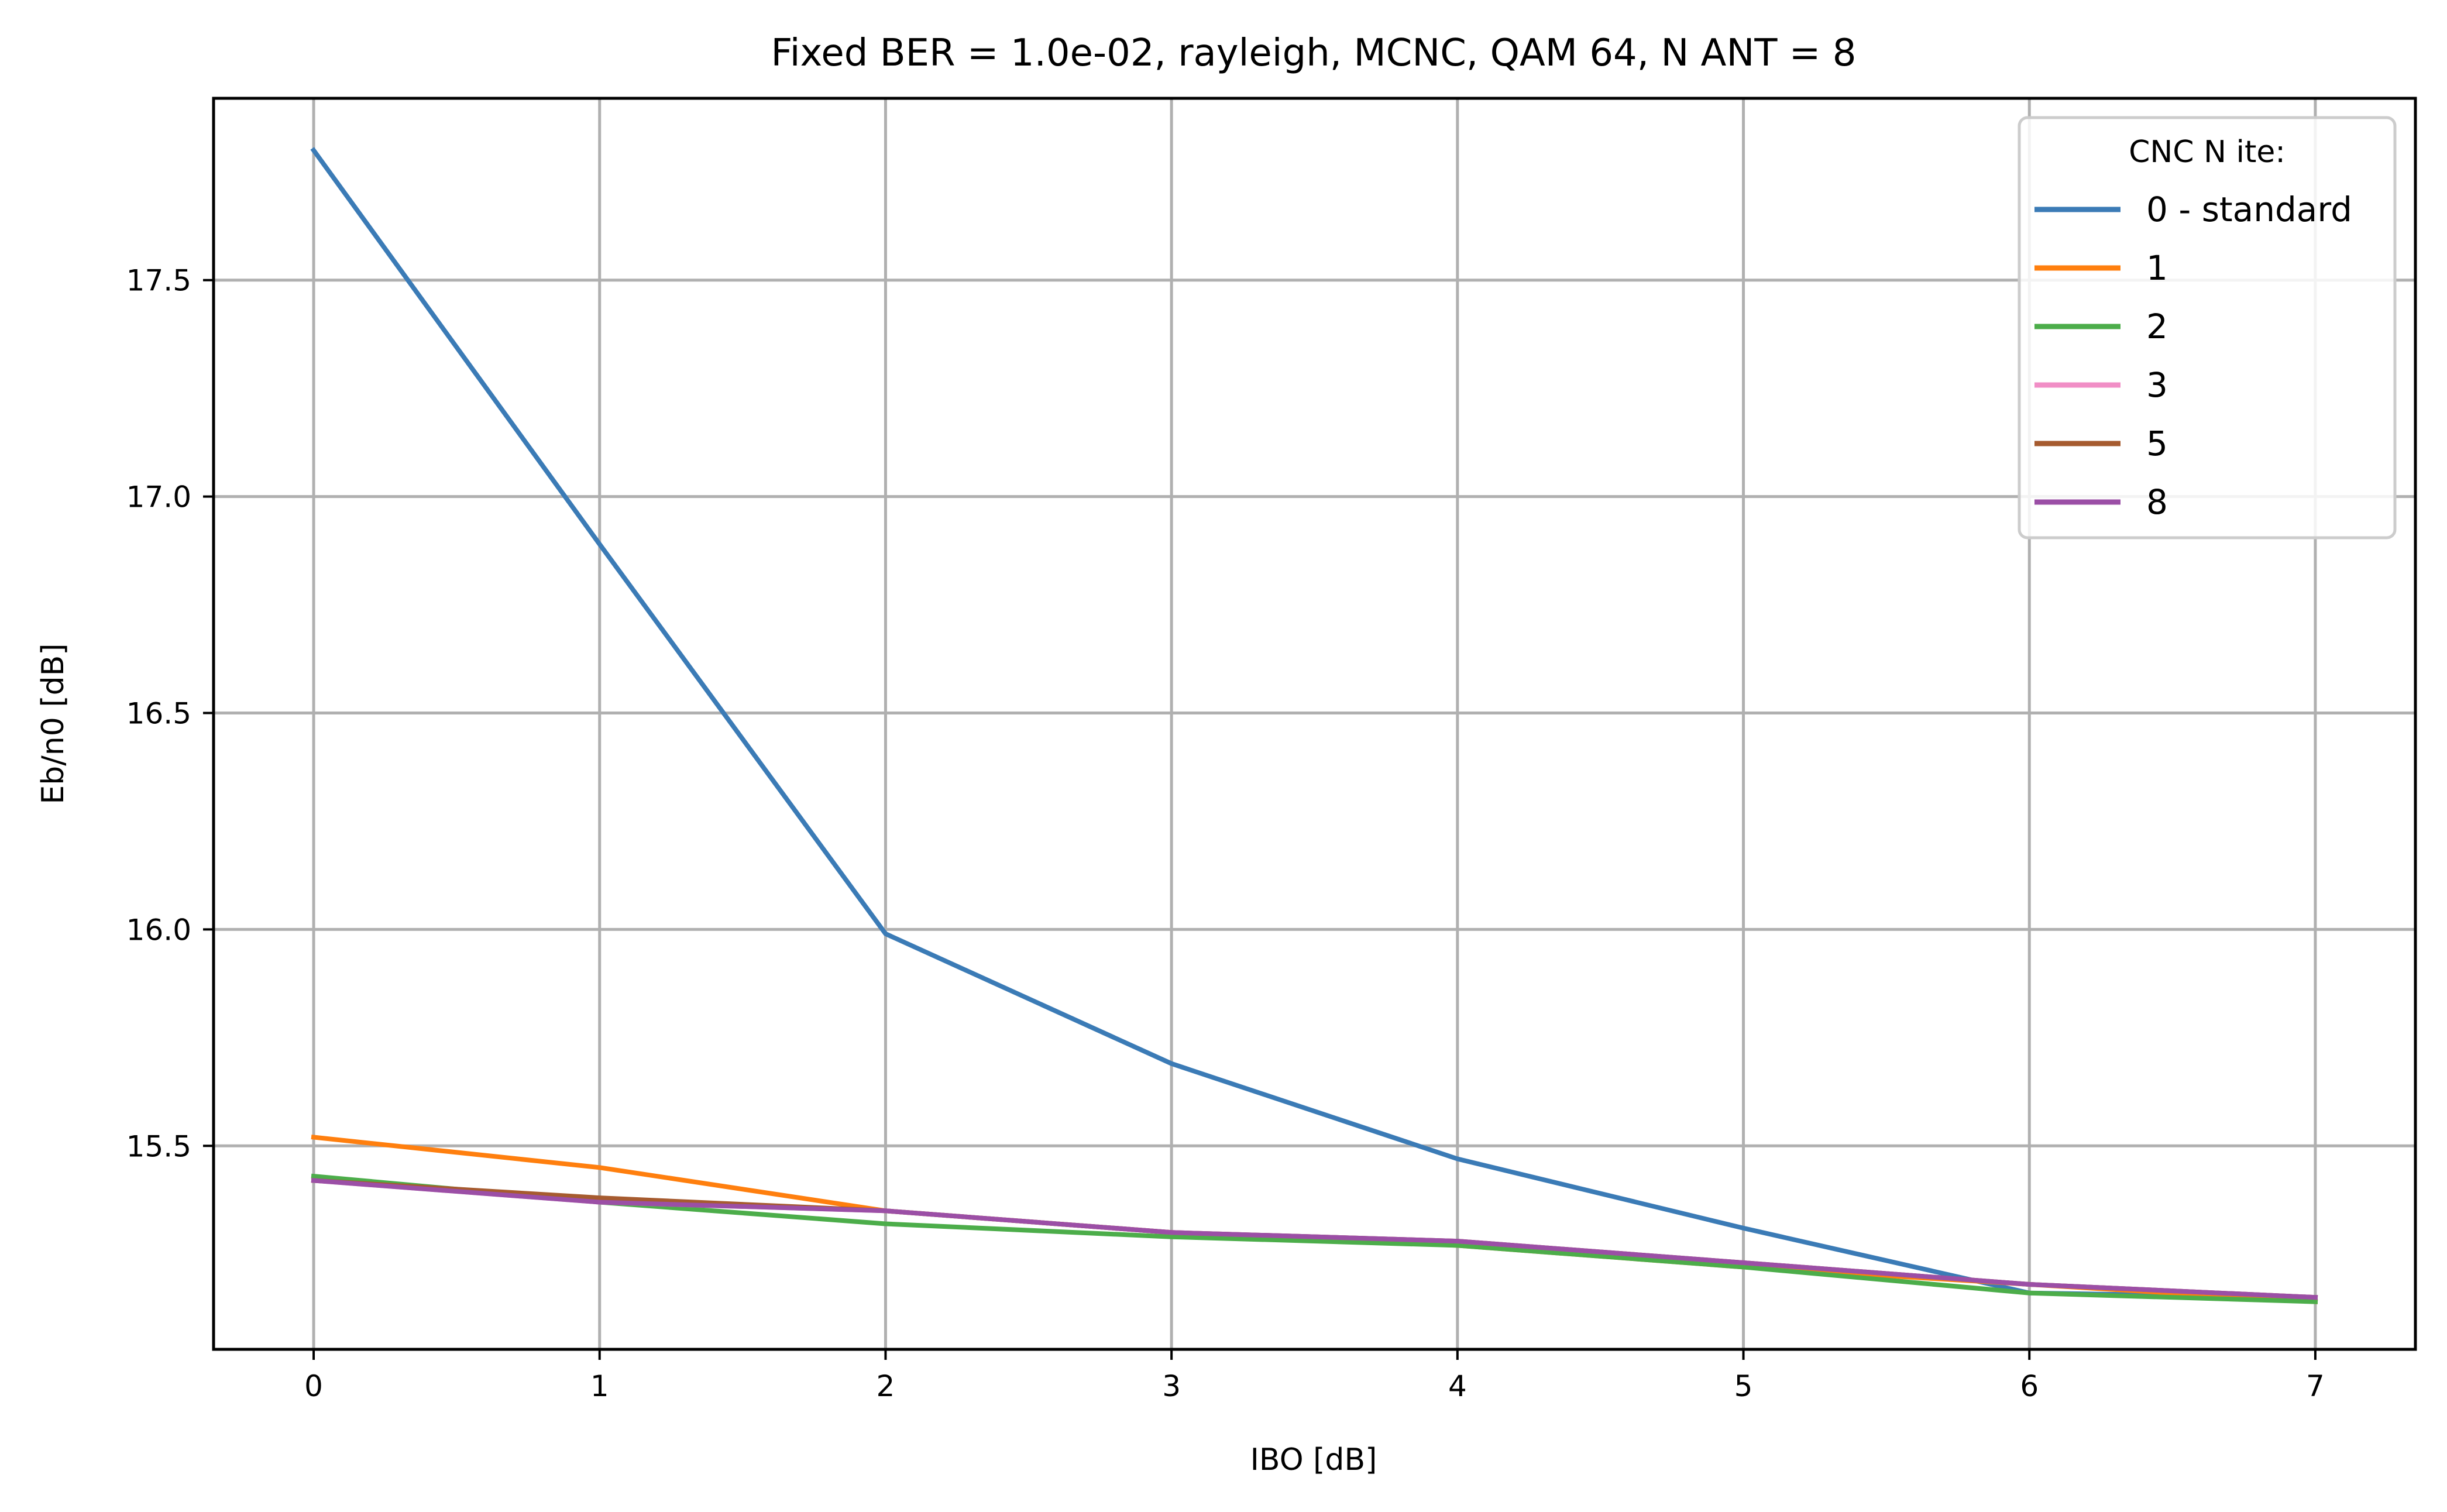 The image size is (2447, 1512). I want to click on x-tick-label: 0, so click(313, 1386).